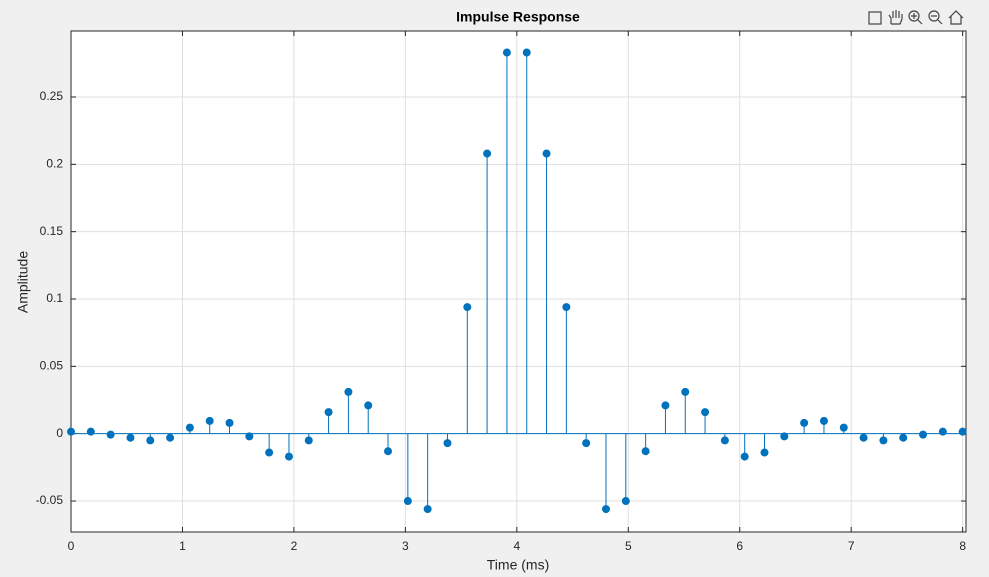 The height and width of the screenshot is (577, 989). Describe the element at coordinates (937, 20) in the screenshot. I see `zoom-out-glyph` at that location.